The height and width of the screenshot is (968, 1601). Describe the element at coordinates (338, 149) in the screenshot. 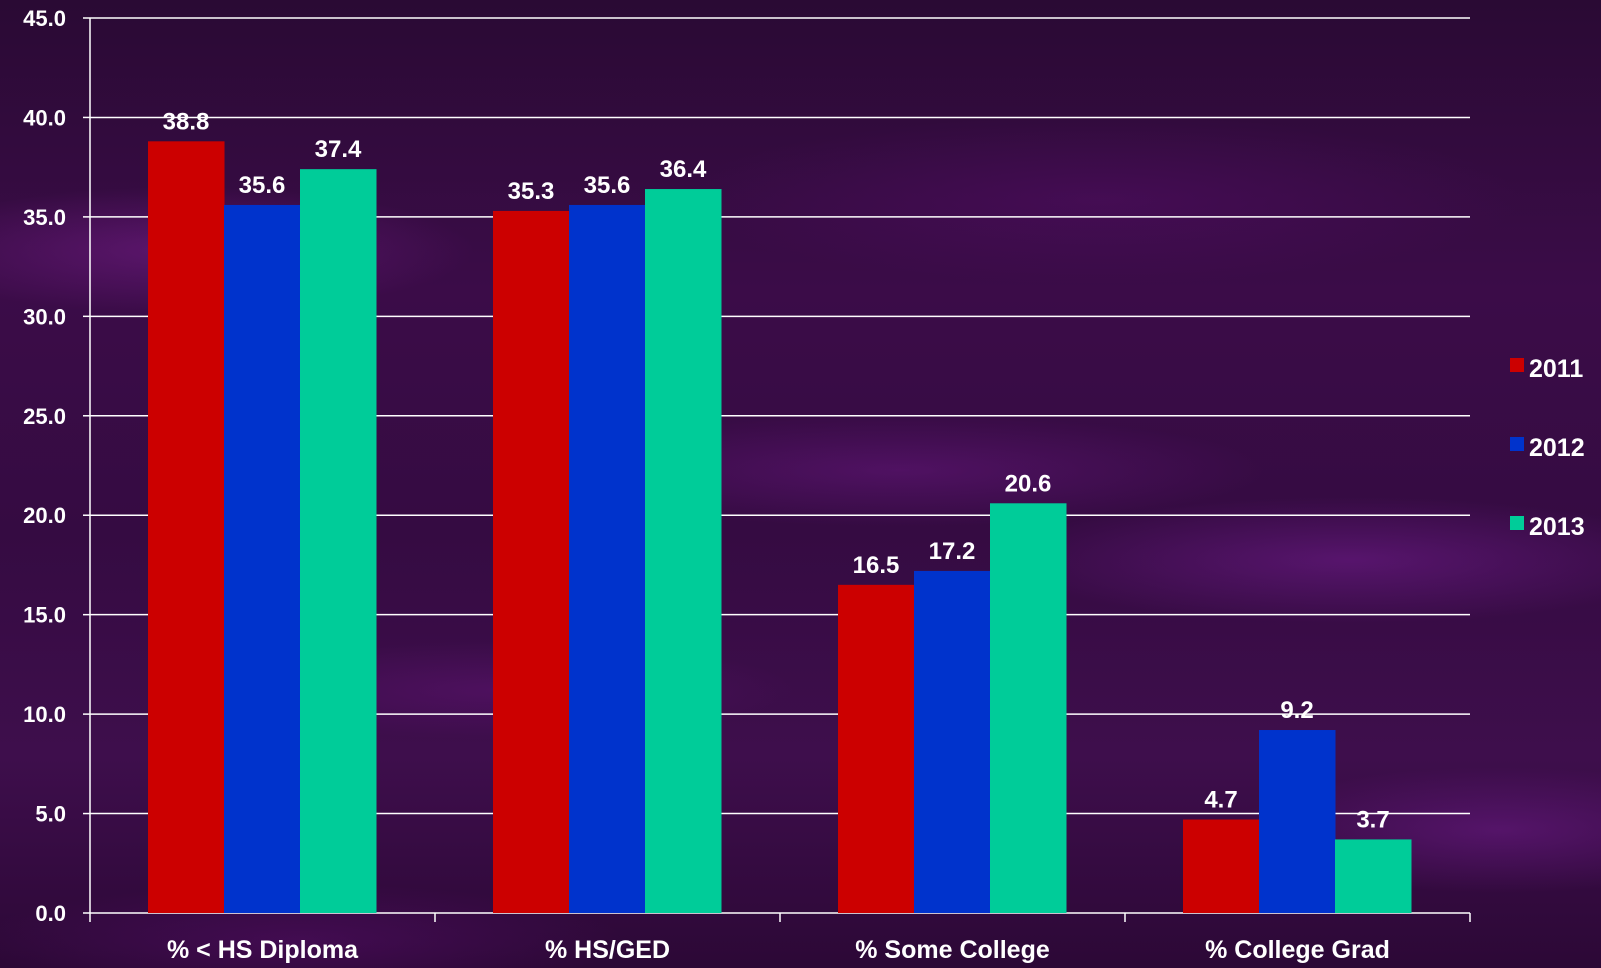

I see `data-label: 37.4` at that location.